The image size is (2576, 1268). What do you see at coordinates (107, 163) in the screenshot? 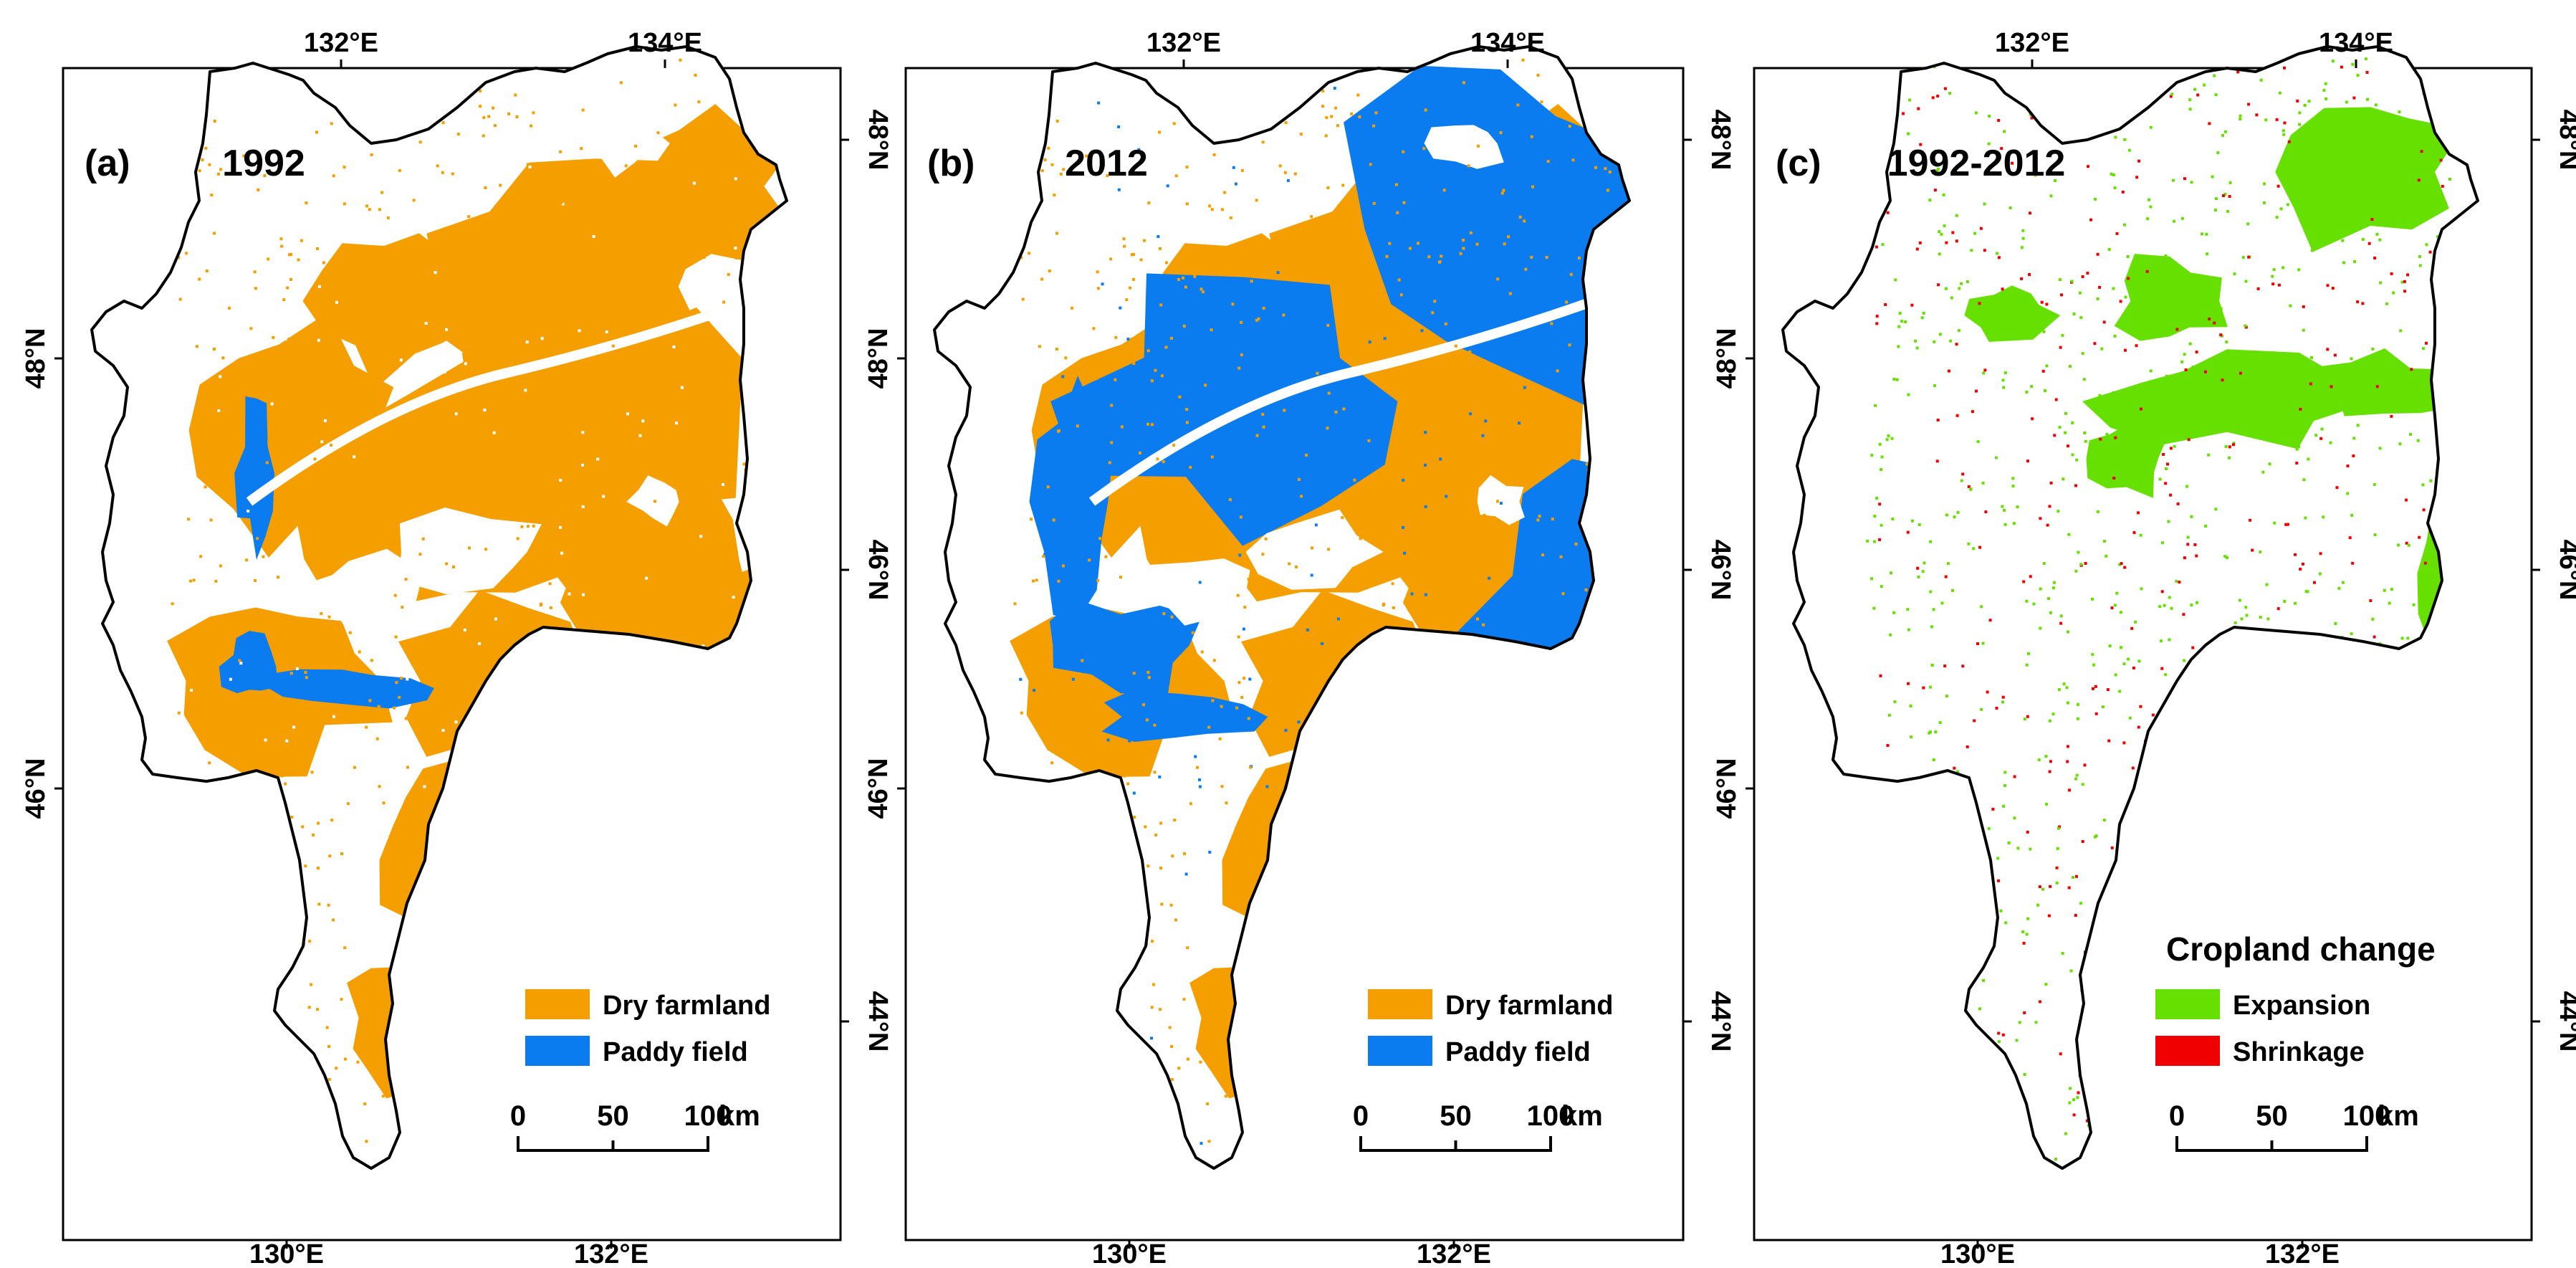
I see `panel-label: (a)` at bounding box center [107, 163].